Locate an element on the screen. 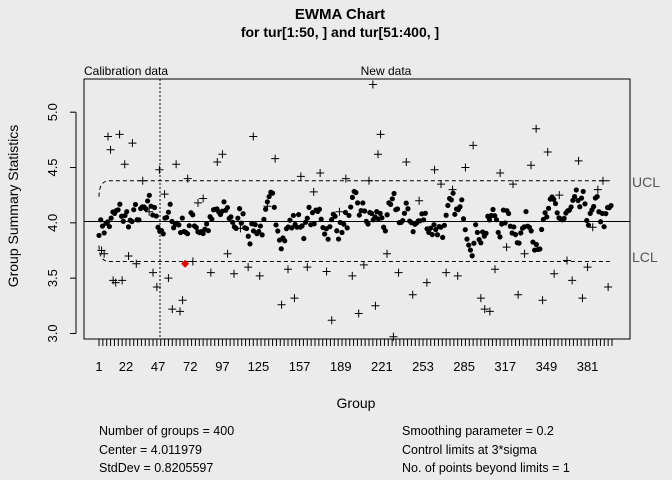 This screenshot has height=480, width=672. y-tick-label: 3.5 is located at coordinates (52, 278).